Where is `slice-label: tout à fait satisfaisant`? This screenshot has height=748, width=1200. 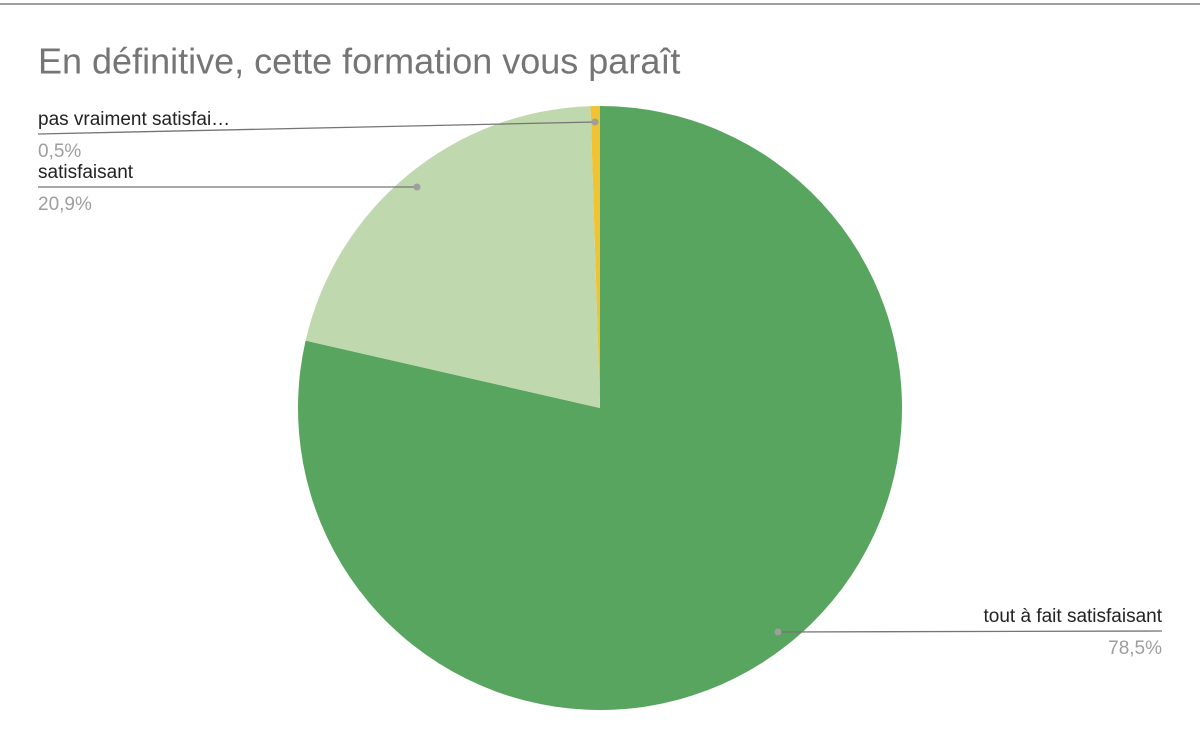
slice-label: tout à fait satisfaisant is located at coordinates (1073, 616).